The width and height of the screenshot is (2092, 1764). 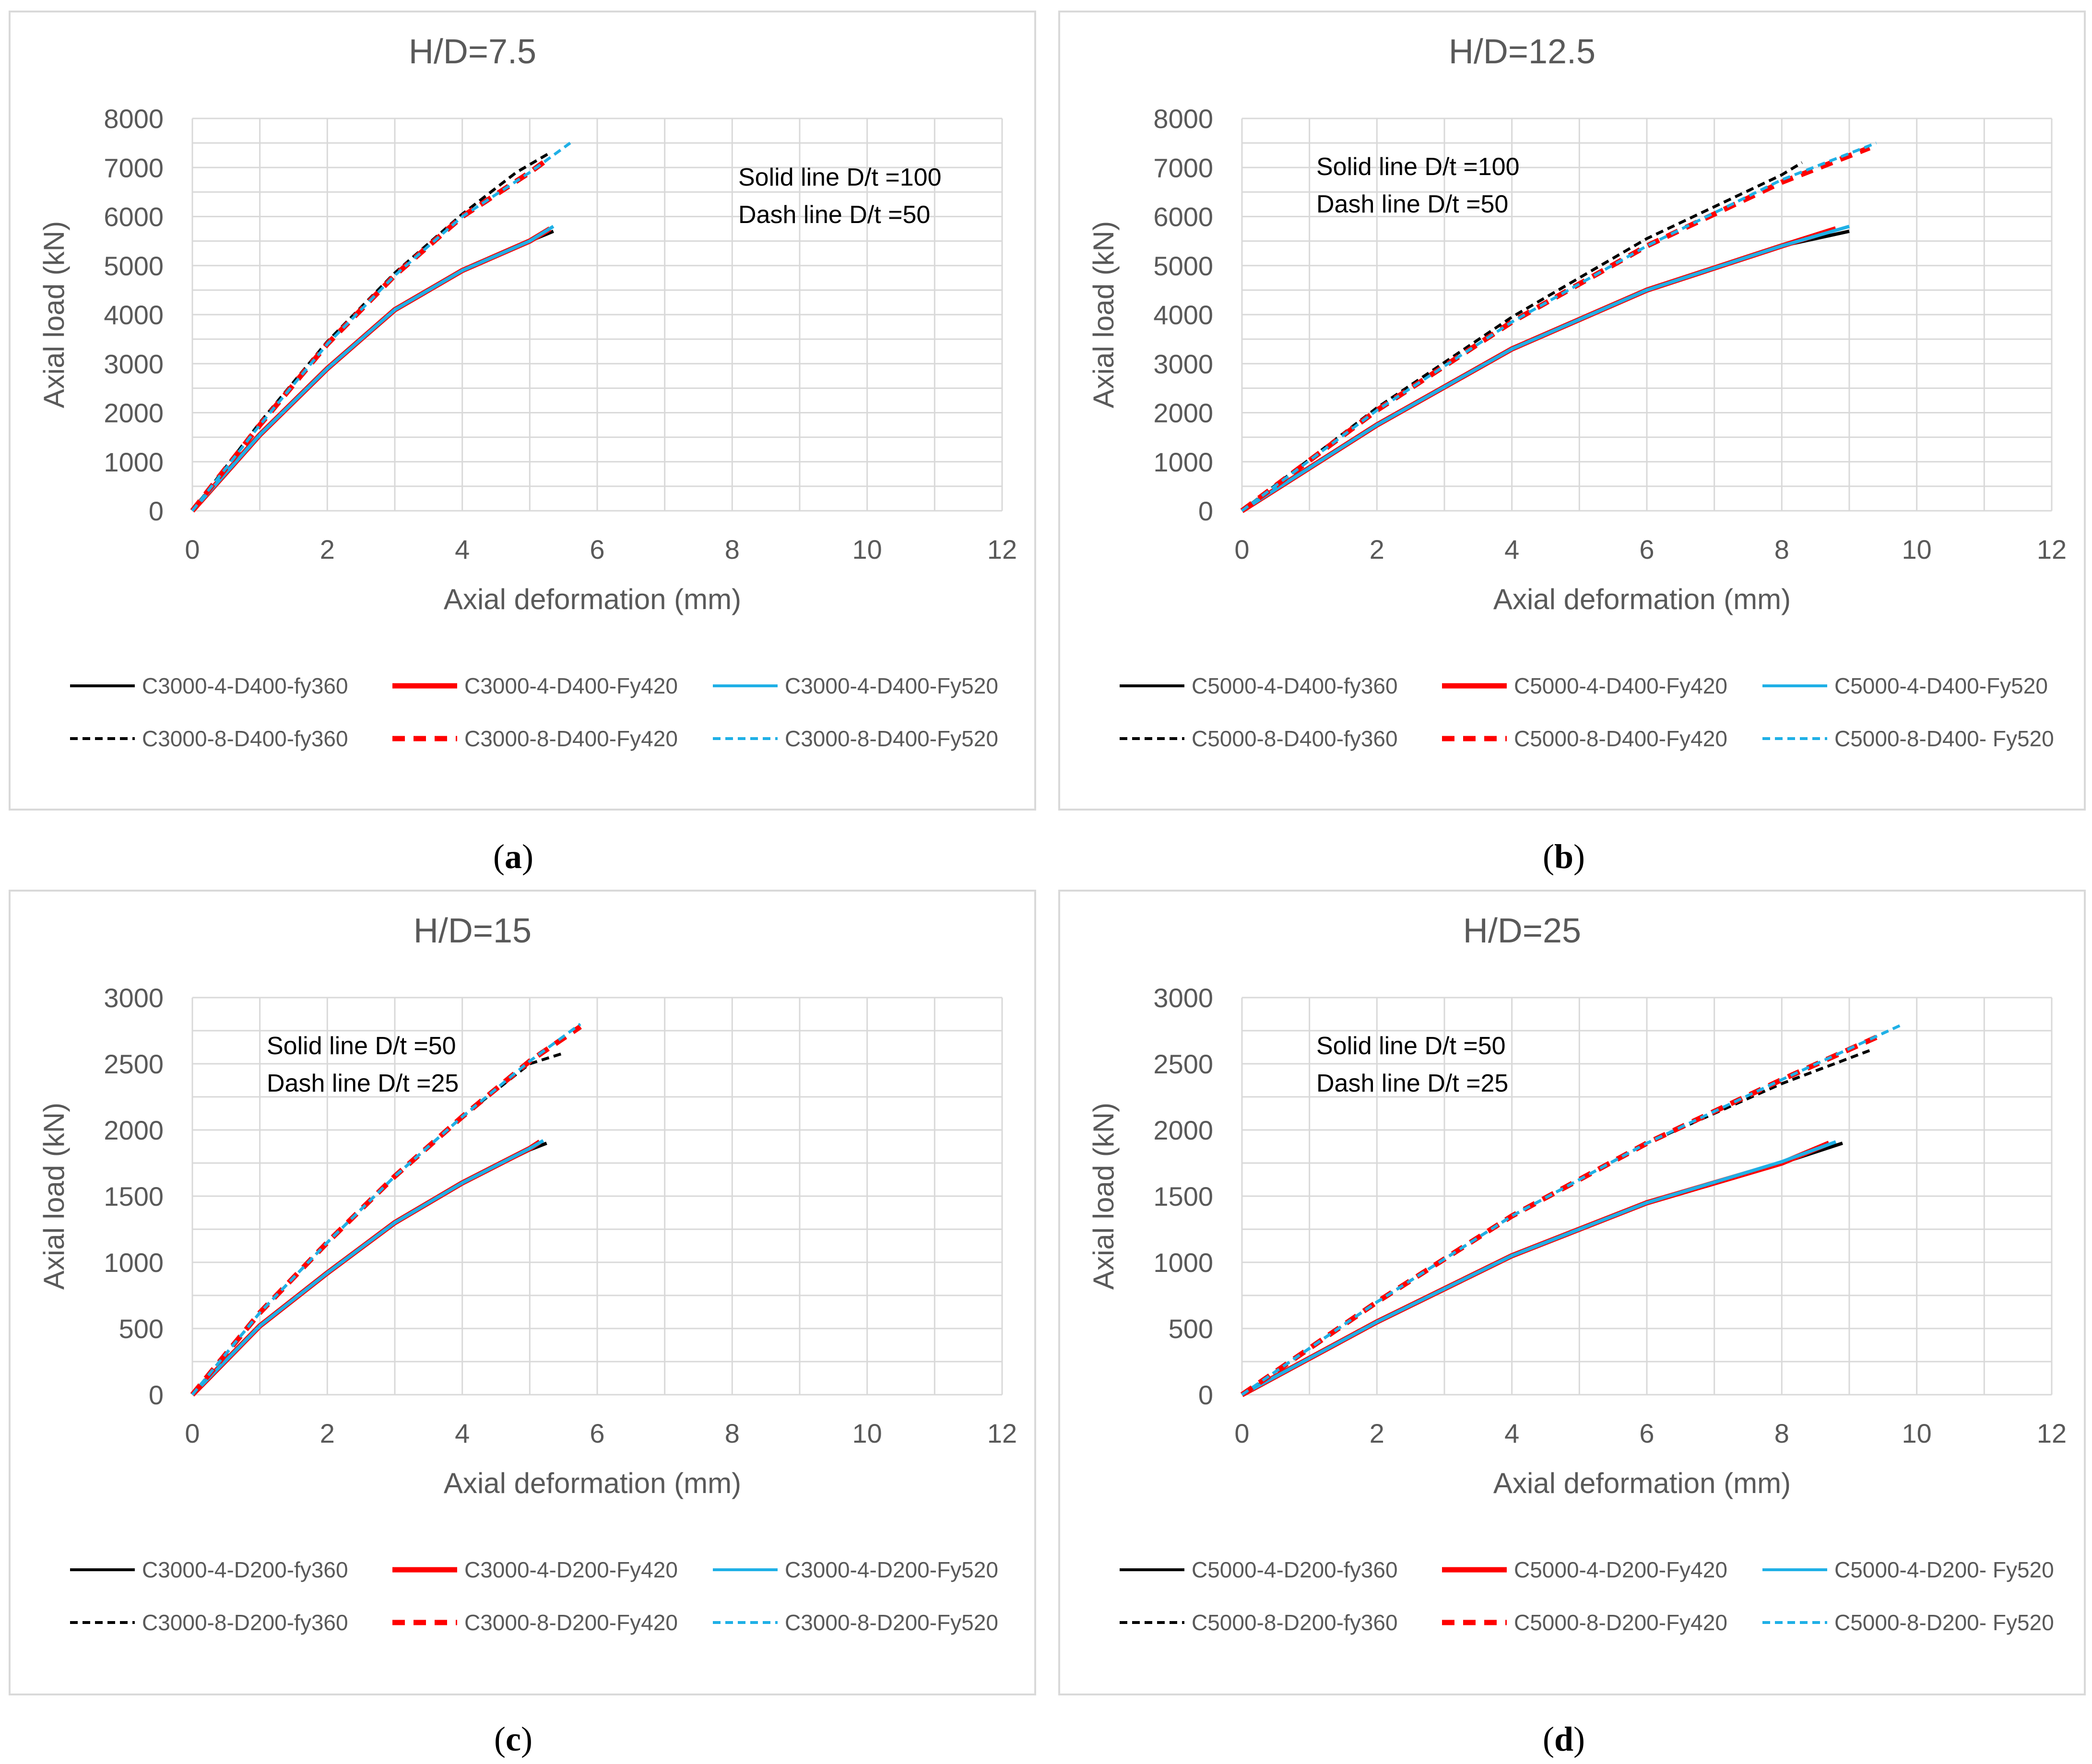 What do you see at coordinates (245, 1623) in the screenshot?
I see `legend-label: C3000-8-D200-fy360` at bounding box center [245, 1623].